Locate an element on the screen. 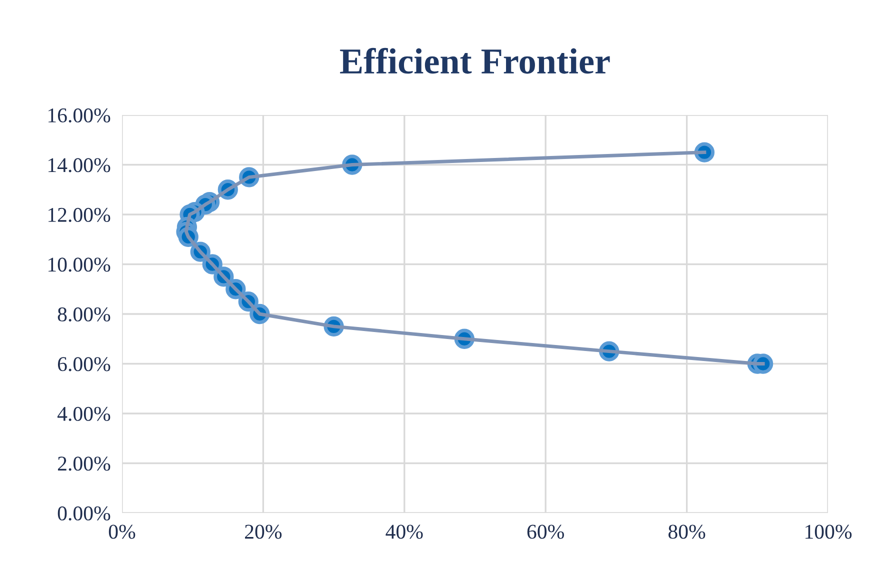 This screenshot has width=882, height=565. y-tick-label: 2.00% is located at coordinates (84, 463).